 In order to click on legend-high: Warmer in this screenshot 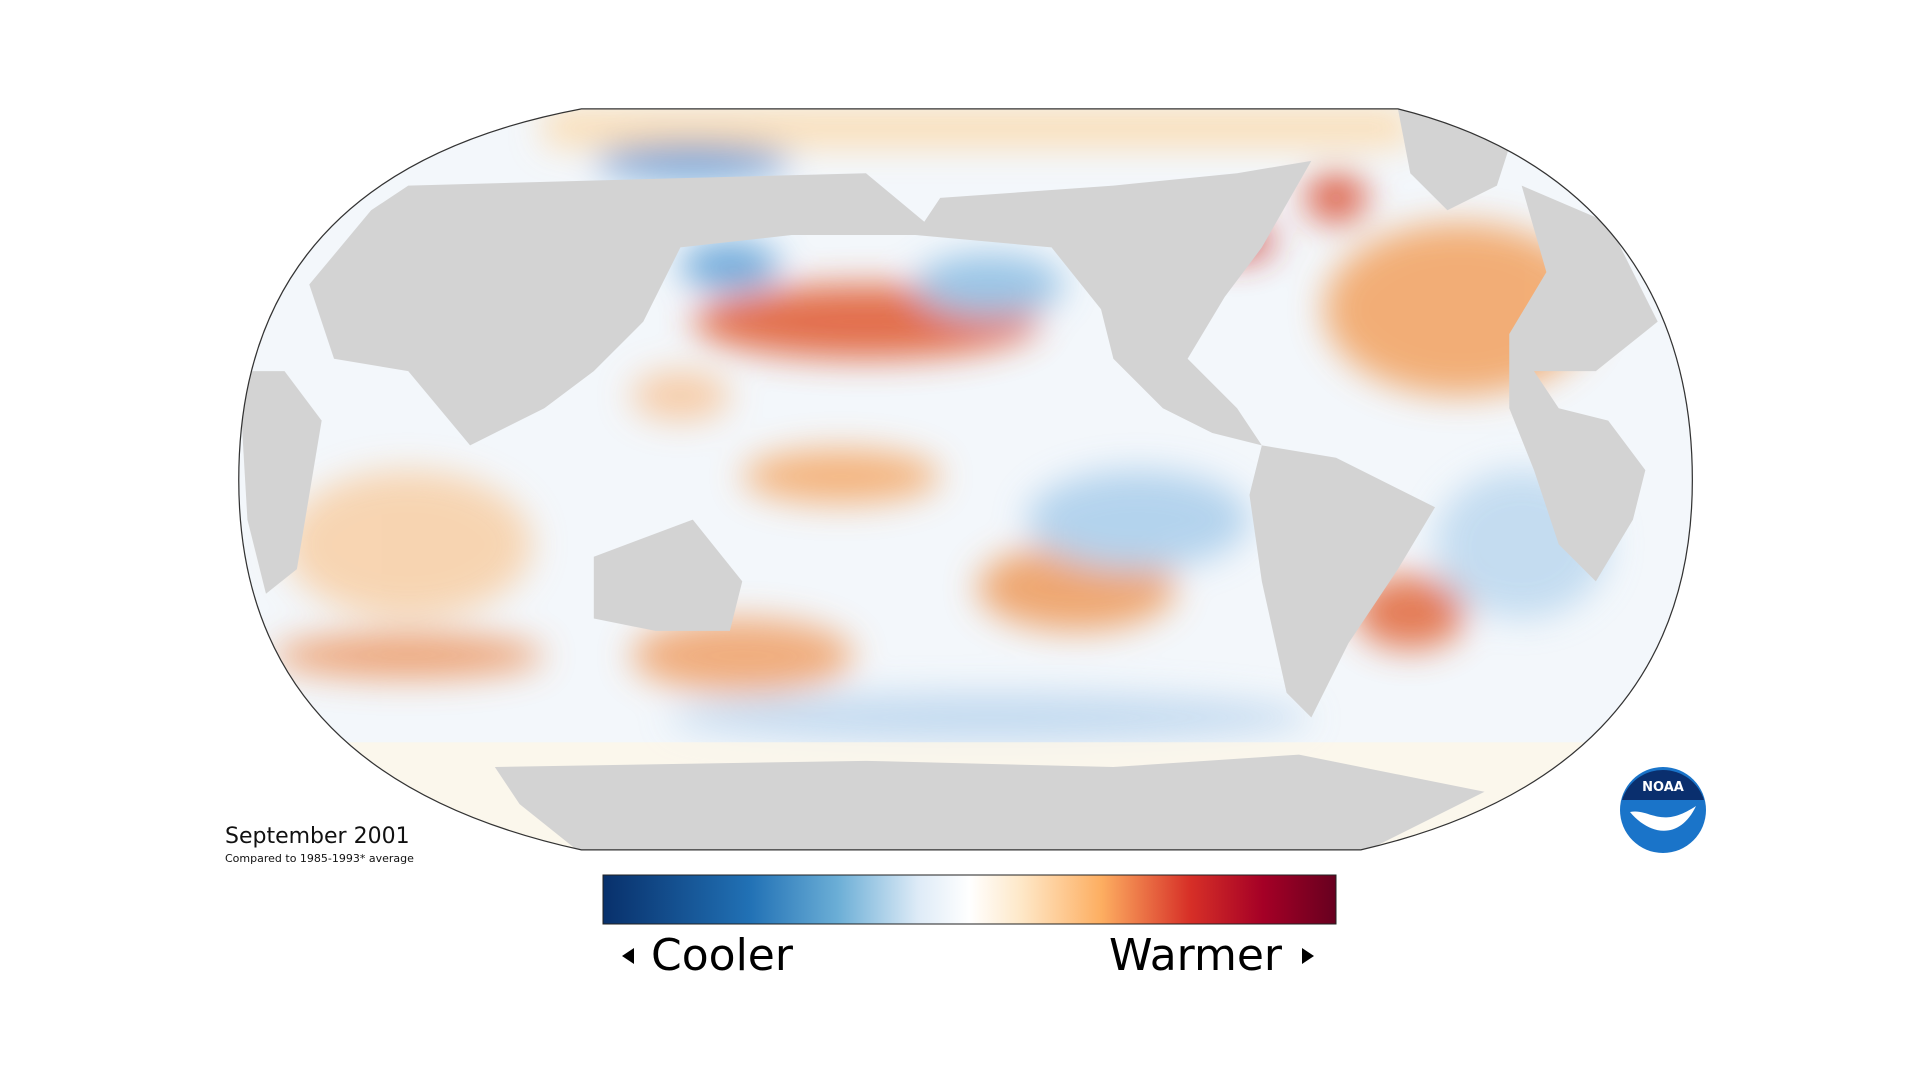, I will do `click(1196, 955)`.